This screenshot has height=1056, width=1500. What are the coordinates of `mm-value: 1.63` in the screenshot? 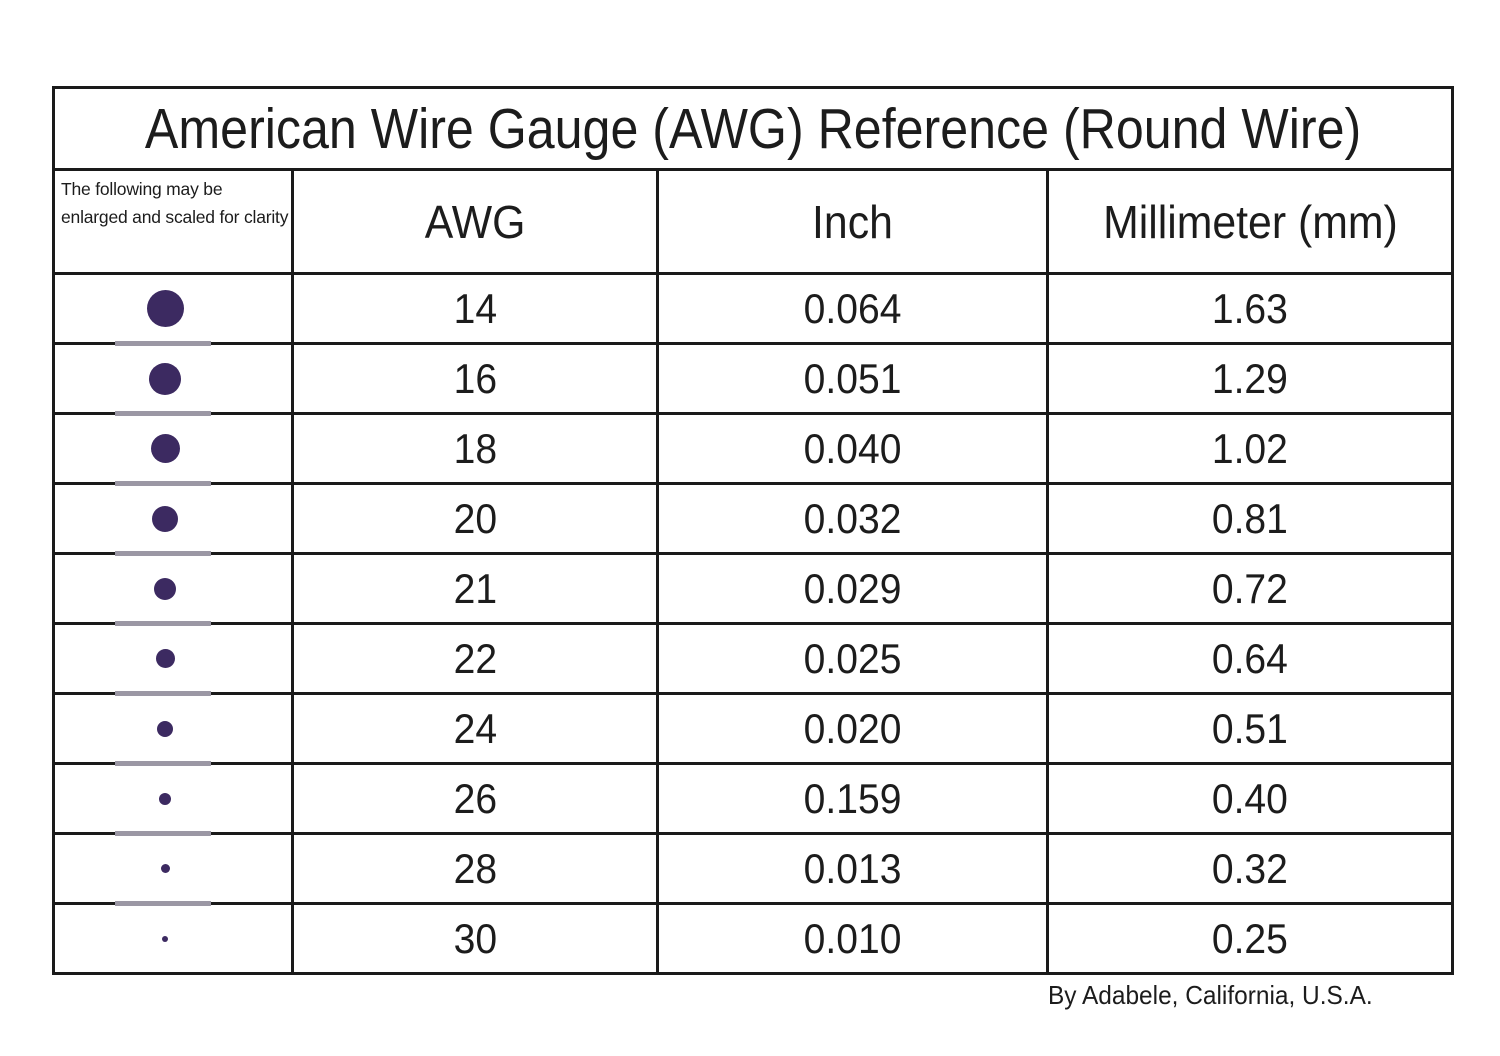 It's located at (1250, 308).